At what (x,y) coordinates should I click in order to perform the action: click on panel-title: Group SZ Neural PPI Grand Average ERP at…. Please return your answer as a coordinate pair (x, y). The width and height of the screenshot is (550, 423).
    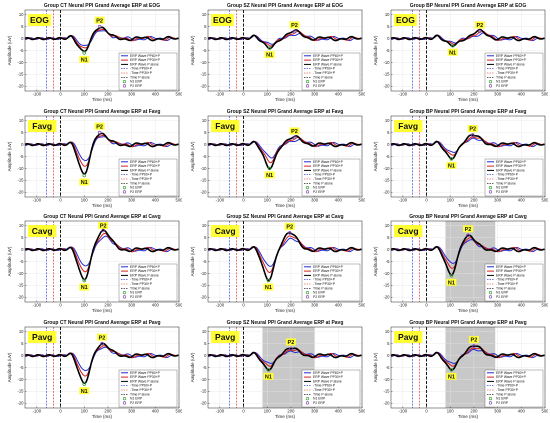
    Looking at the image, I should click on (284, 217).